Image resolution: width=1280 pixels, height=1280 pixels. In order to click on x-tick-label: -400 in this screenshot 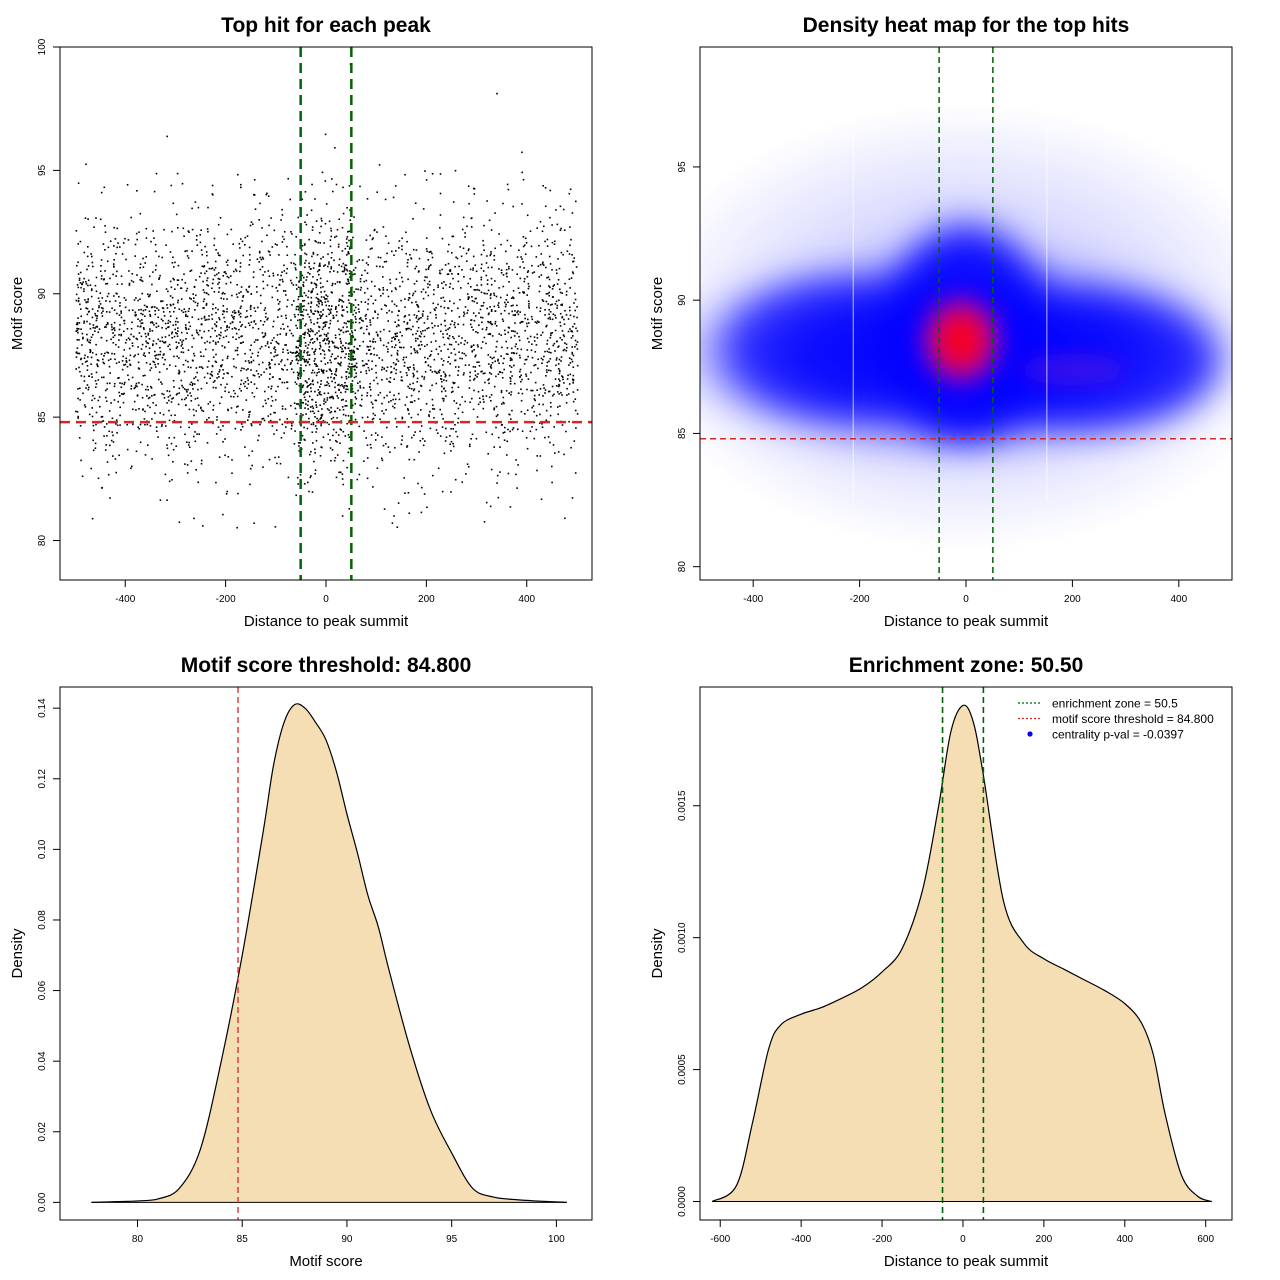, I will do `click(753, 599)`.